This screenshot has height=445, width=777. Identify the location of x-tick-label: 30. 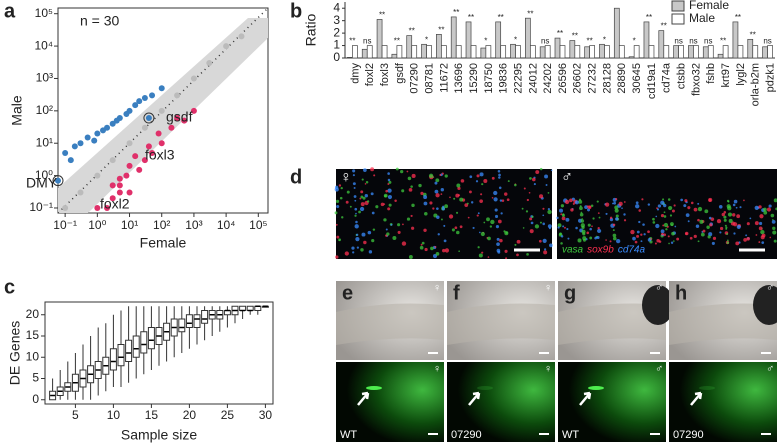
(266, 415).